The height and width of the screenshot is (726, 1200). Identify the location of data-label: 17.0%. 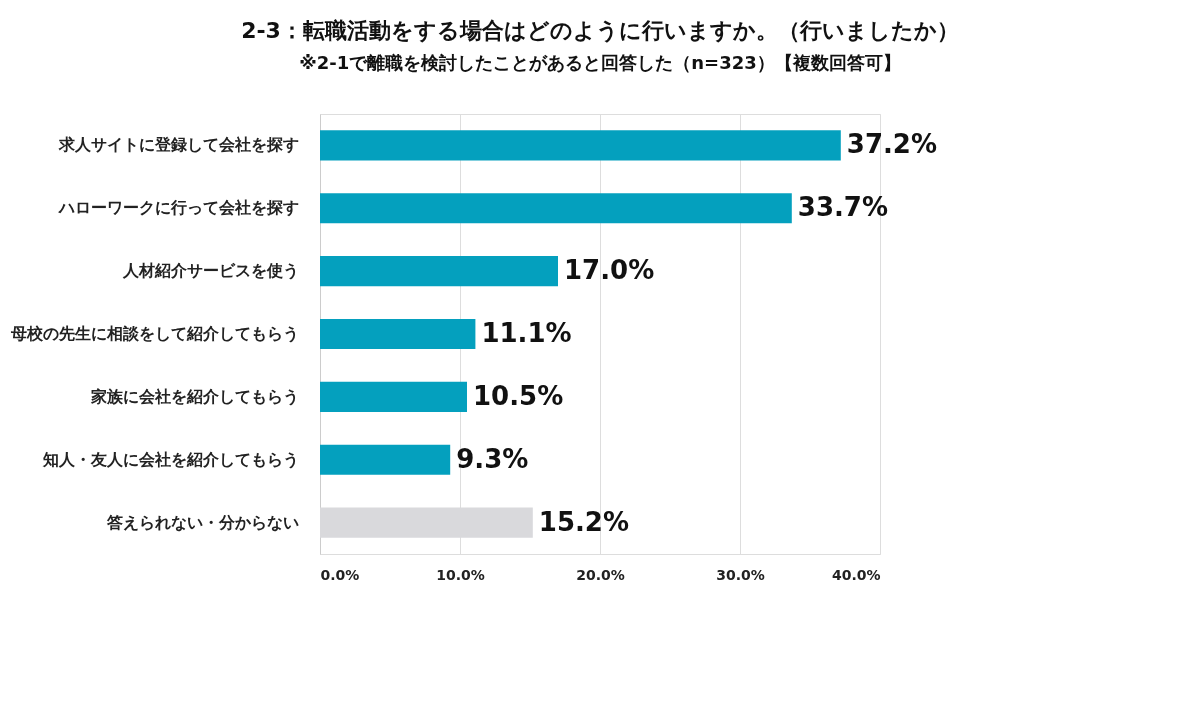
(609, 270).